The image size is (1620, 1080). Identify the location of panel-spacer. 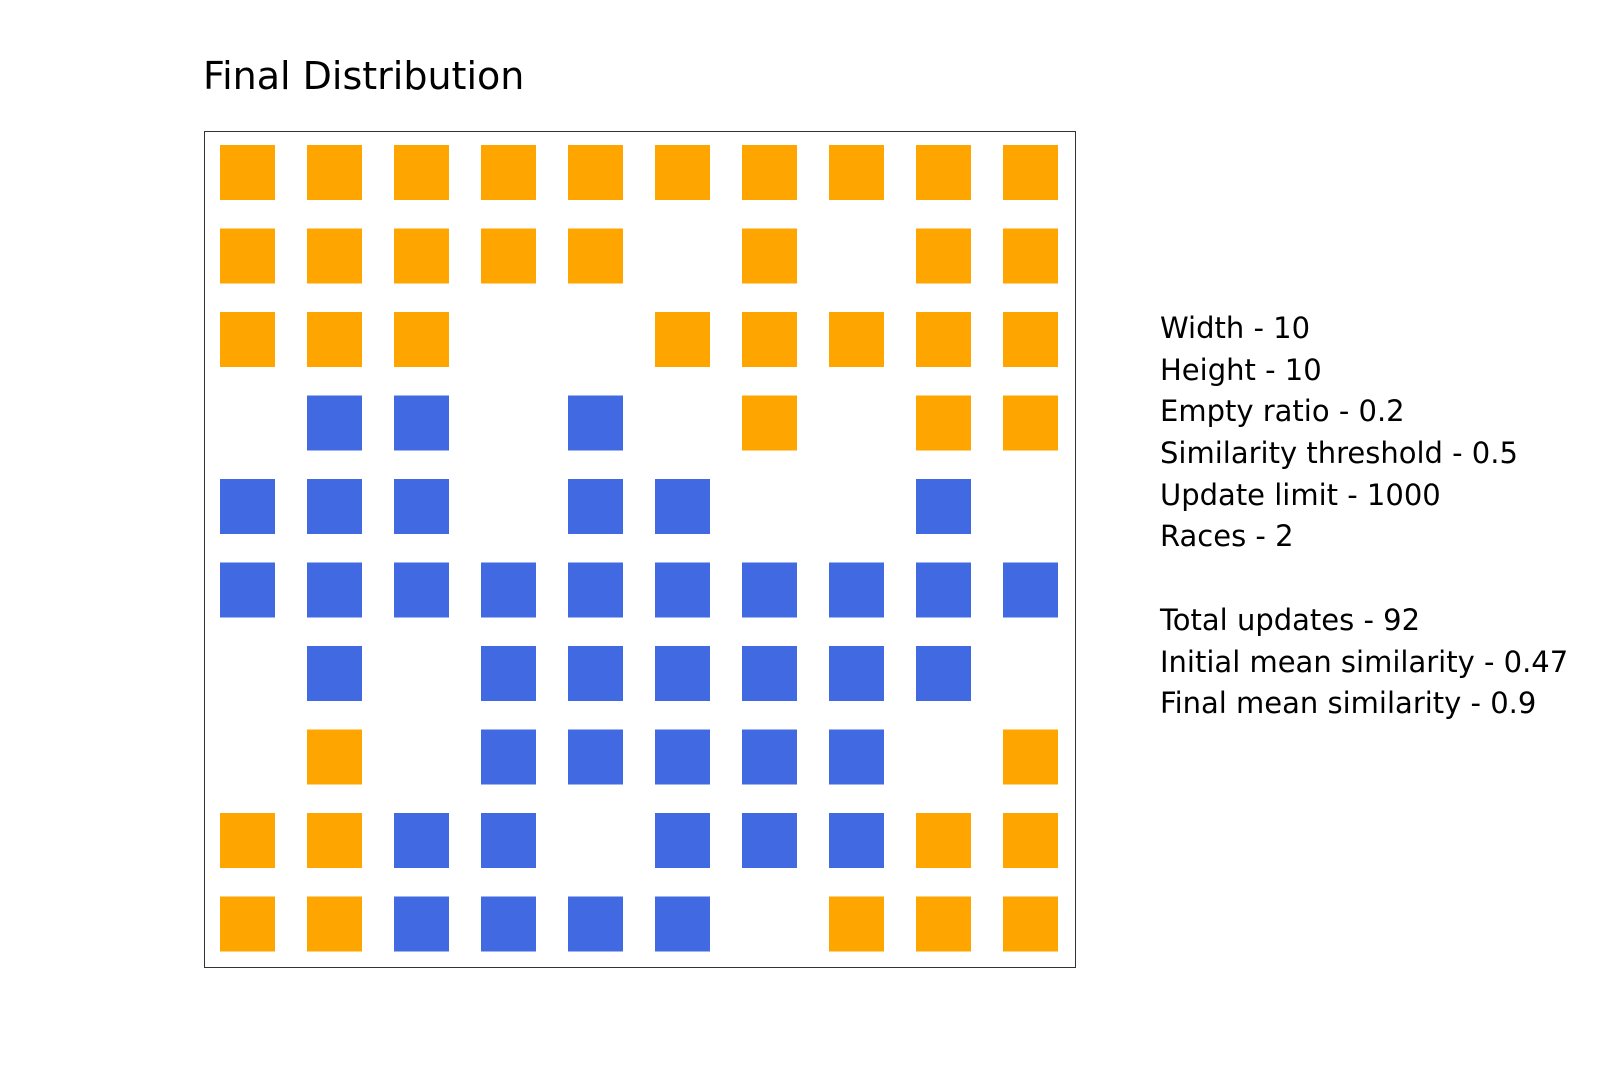
(1364, 579).